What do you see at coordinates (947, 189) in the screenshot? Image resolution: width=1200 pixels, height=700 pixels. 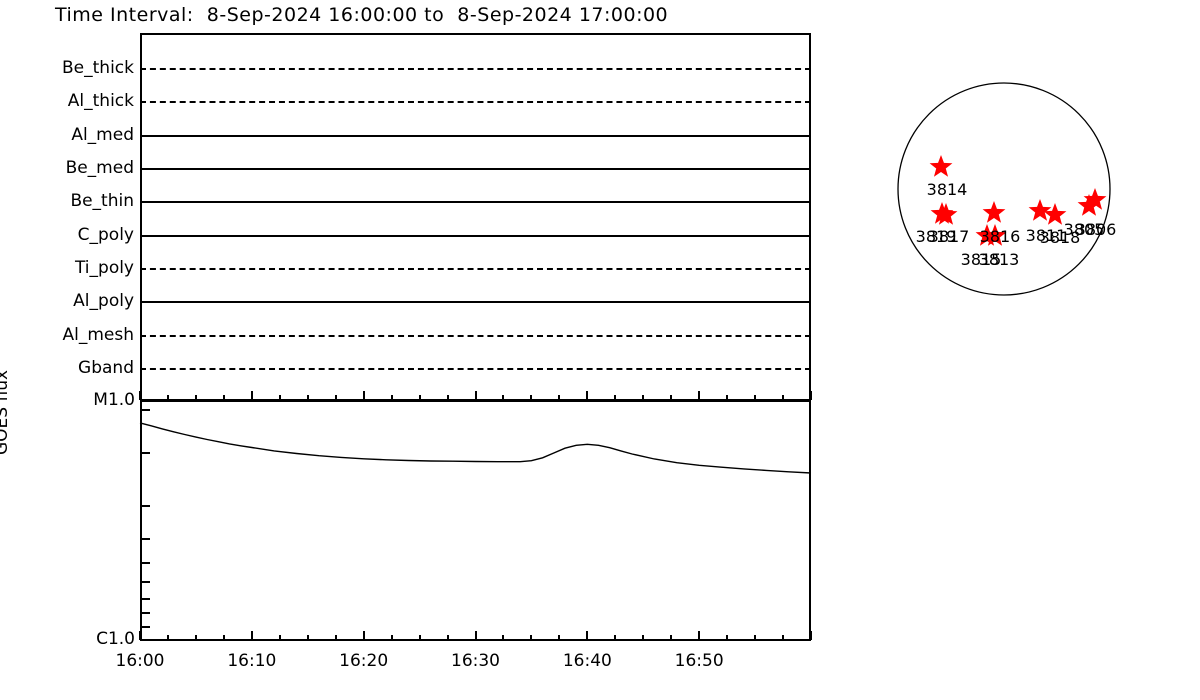 I see `active-region-label-3814: 3814` at bounding box center [947, 189].